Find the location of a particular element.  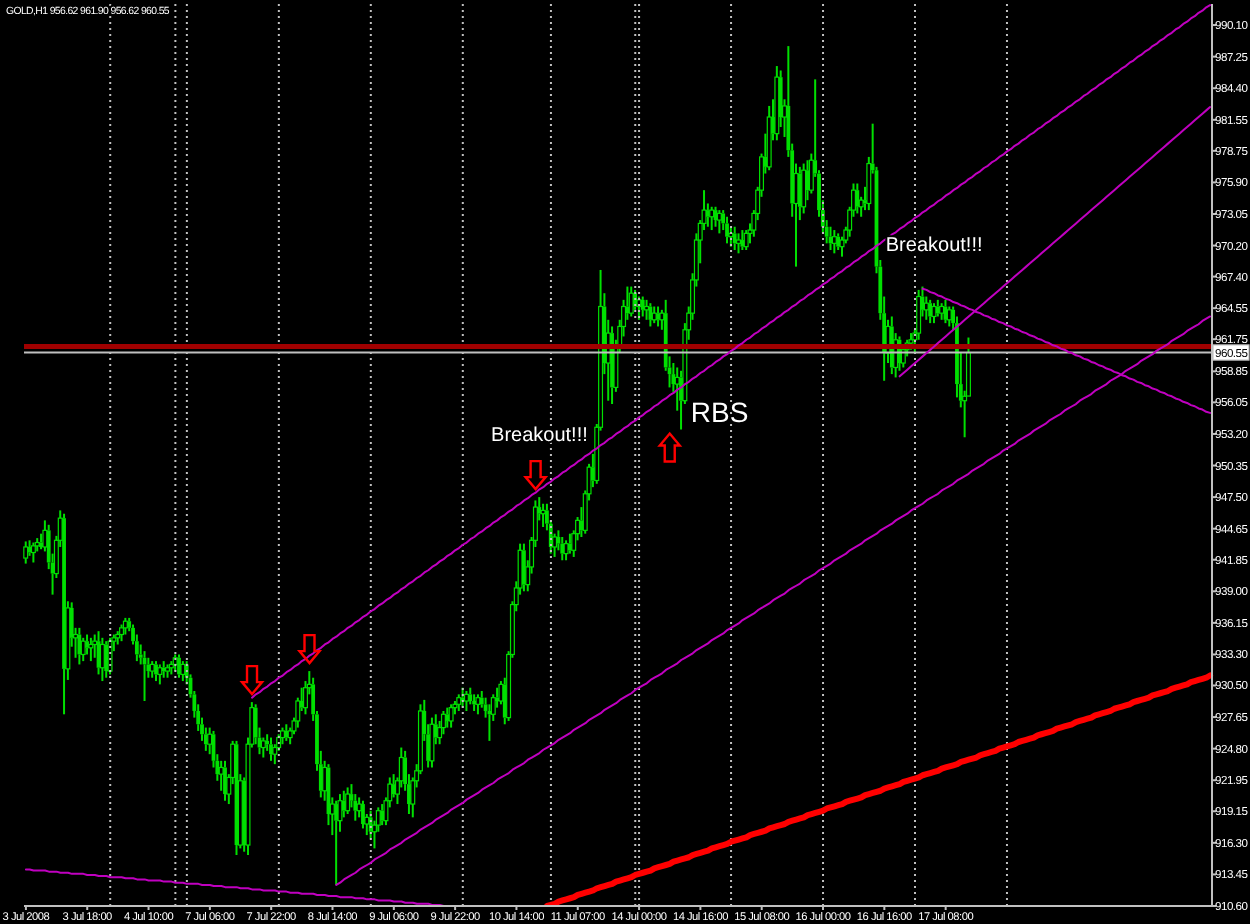

annotation: RBS is located at coordinates (719, 412).